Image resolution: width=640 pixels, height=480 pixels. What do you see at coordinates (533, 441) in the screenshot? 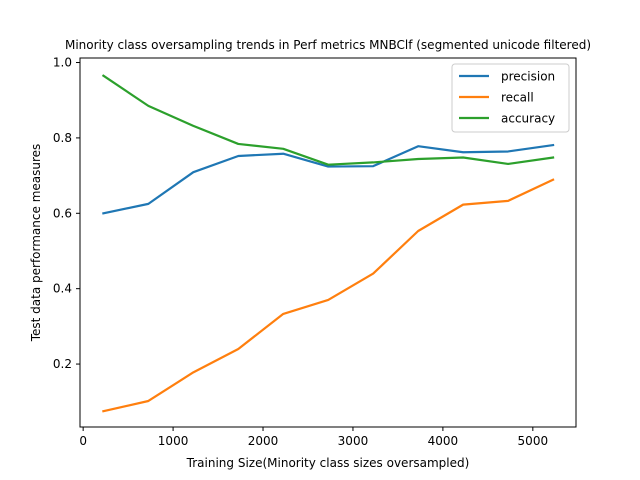
I see `x-tick-label: 5000` at bounding box center [533, 441].